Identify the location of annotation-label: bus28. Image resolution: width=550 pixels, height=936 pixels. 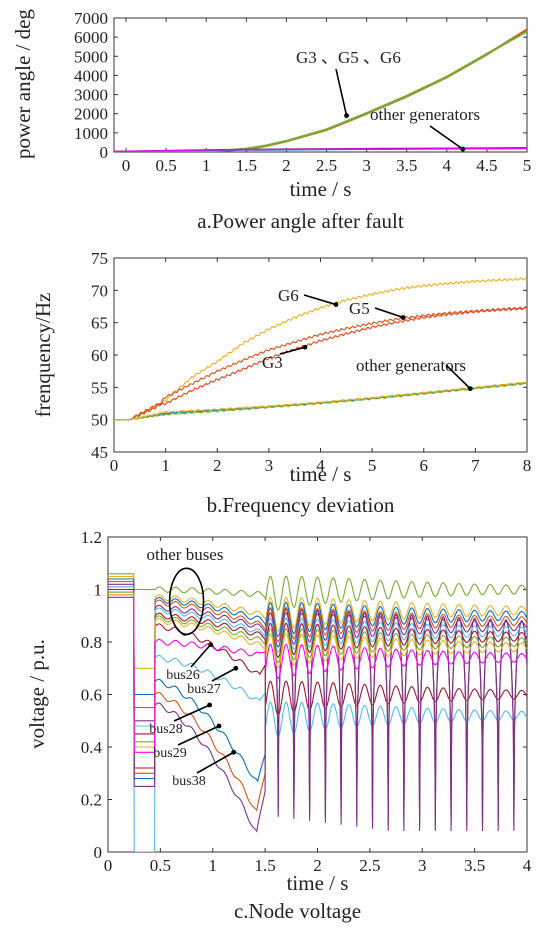
(165, 729).